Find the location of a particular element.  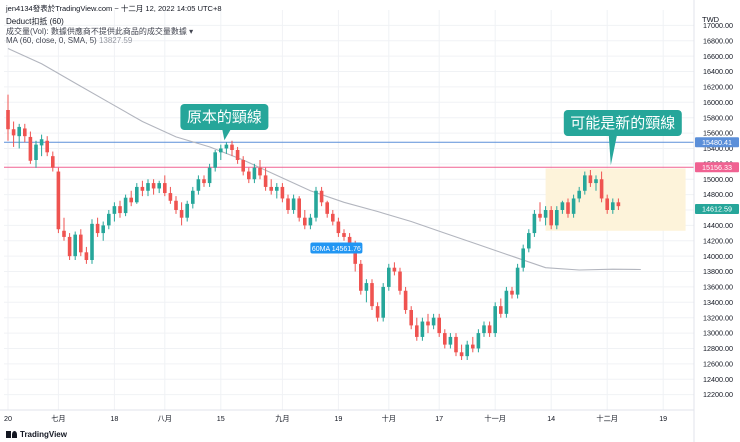

x-tick-label: 14 is located at coordinates (551, 418).